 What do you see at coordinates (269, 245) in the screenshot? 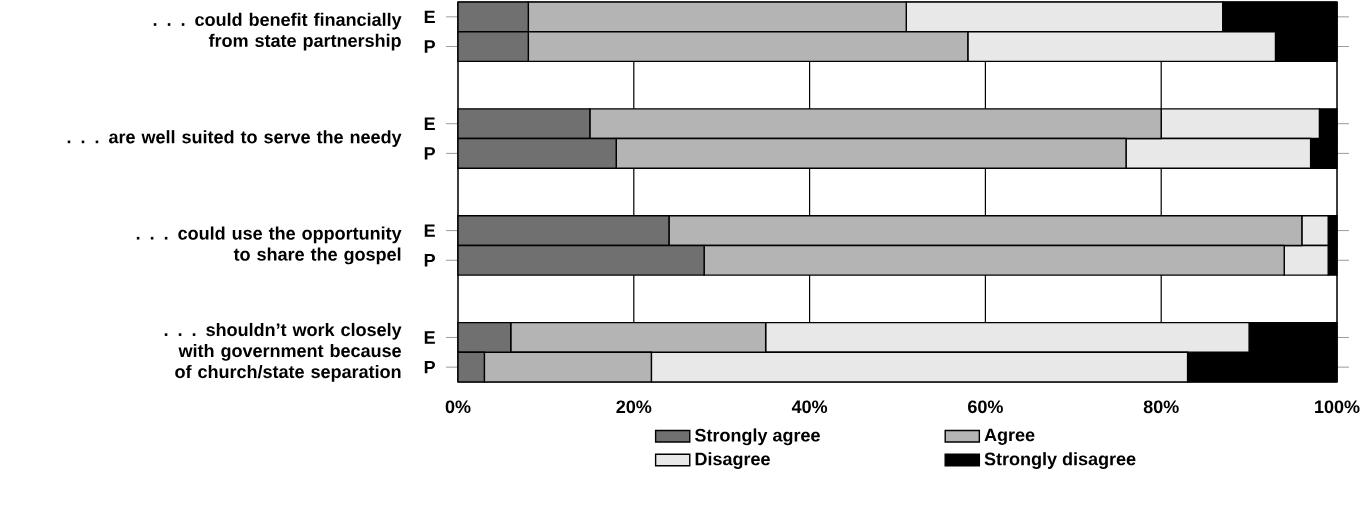
I see `text: . . . could use the opportunity to share the gospel` at bounding box center [269, 245].